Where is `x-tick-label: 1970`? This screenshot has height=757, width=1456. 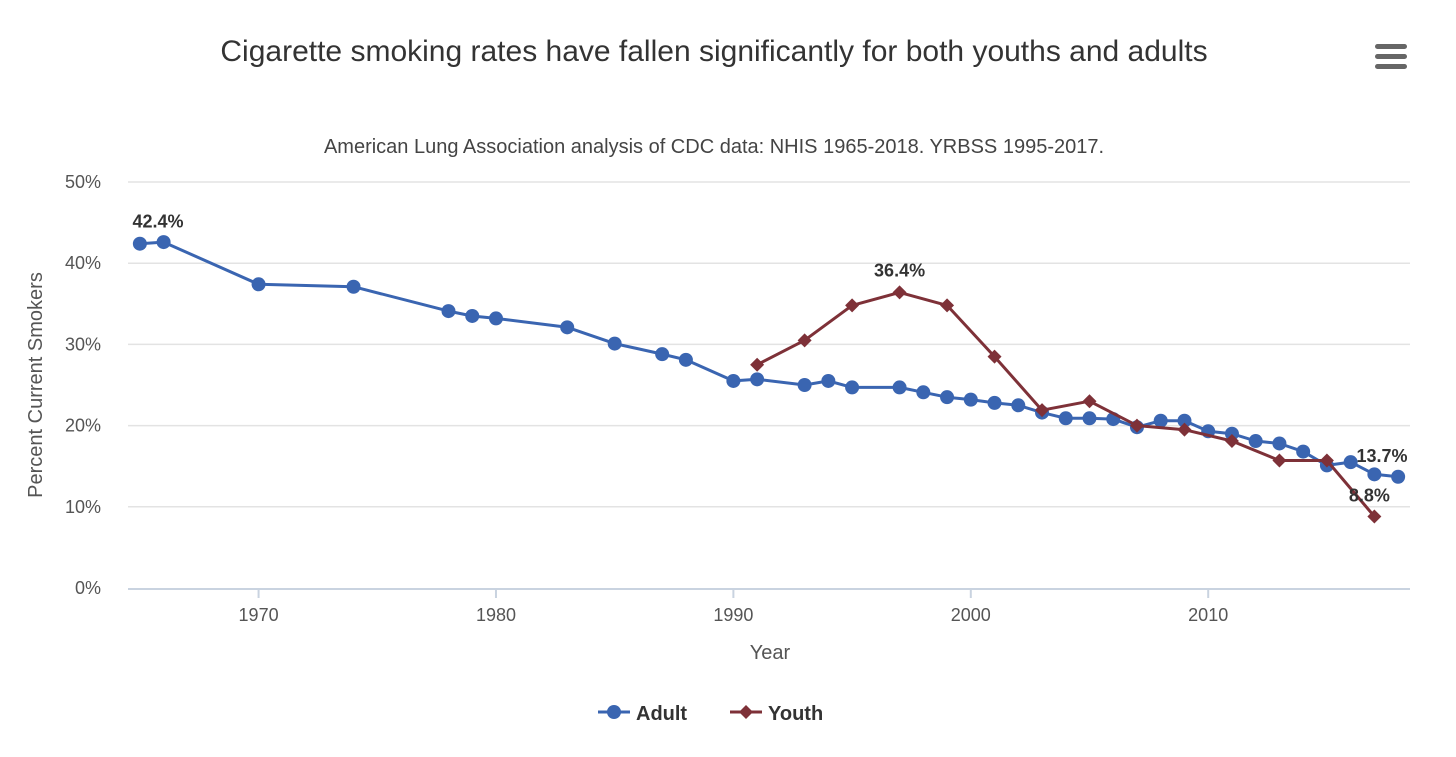
x-tick-label: 1970 is located at coordinates (259, 615).